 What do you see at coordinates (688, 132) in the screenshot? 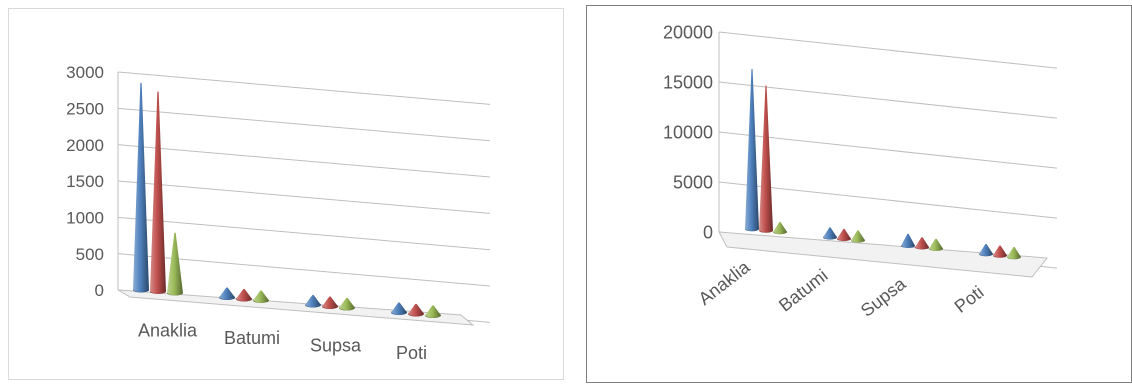
I see `y-tick-label: 10000` at bounding box center [688, 132].